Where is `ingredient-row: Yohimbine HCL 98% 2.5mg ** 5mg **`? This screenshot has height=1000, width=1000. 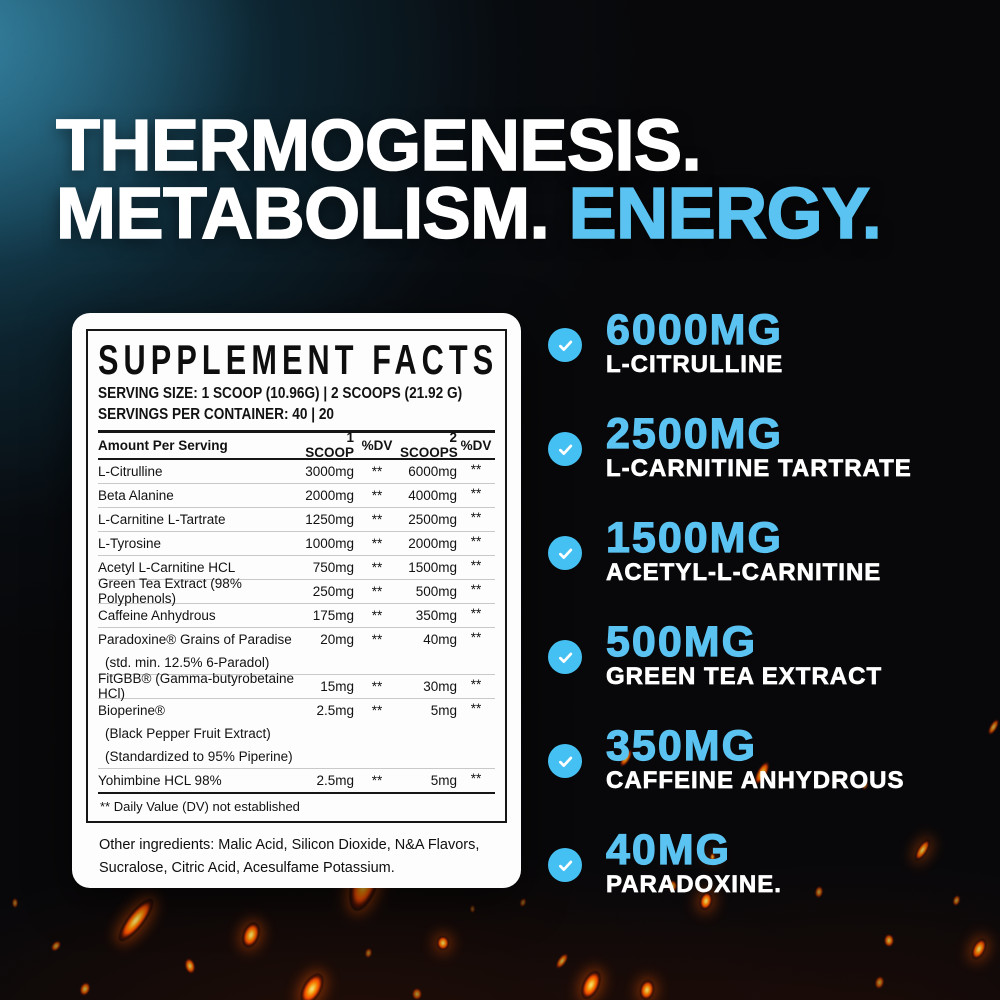 ingredient-row: Yohimbine HCL 98% 2.5mg ** 5mg ** is located at coordinates (296, 780).